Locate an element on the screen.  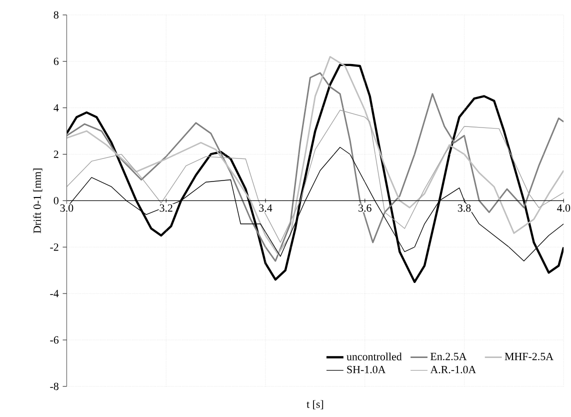
legend-label: uncontrolled is located at coordinates (374, 356).